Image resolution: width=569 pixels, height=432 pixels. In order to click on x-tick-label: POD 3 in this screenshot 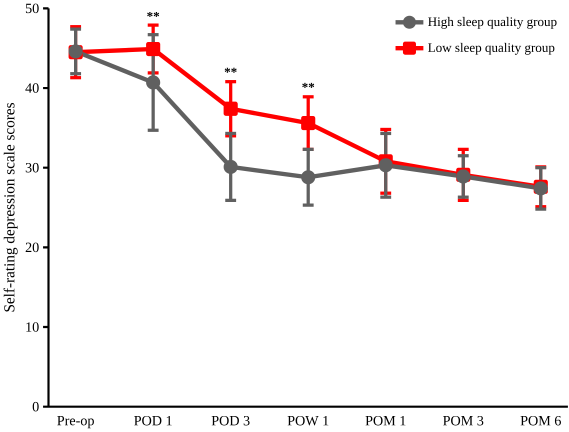, I will do `click(231, 421)`.